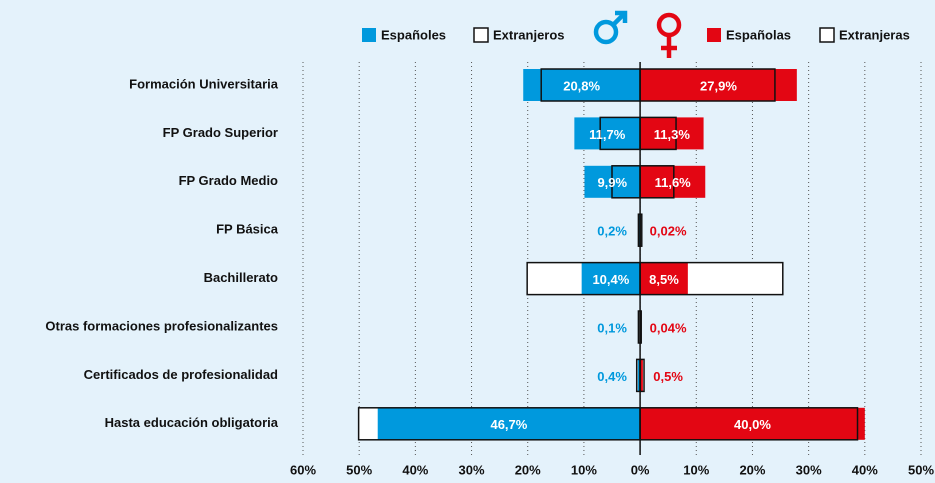 The height and width of the screenshot is (483, 935). Describe the element at coordinates (612, 231) in the screenshot. I see `value-label: 0,2%` at that location.